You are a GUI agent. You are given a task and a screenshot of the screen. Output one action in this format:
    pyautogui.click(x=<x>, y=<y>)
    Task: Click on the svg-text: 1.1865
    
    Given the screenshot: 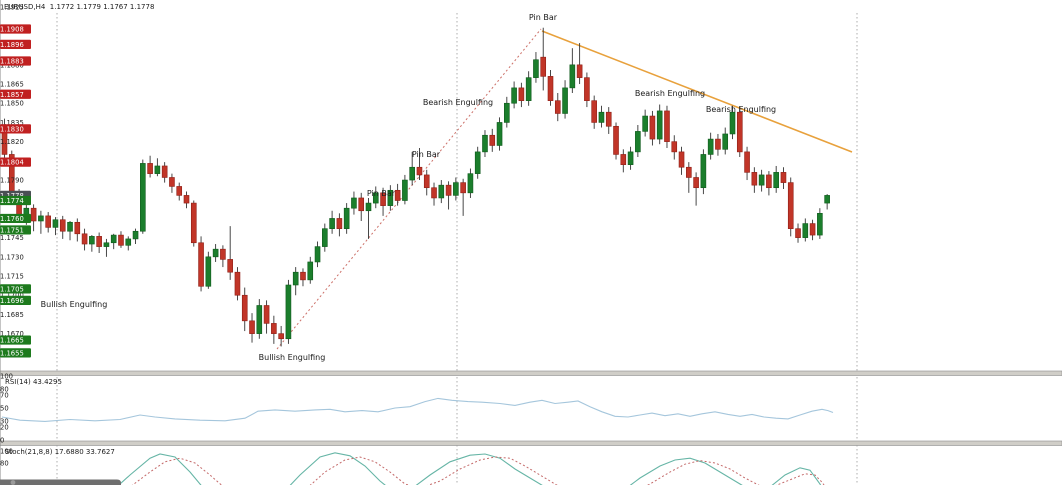 What is the action you would take?
    pyautogui.click(x=12, y=85)
    